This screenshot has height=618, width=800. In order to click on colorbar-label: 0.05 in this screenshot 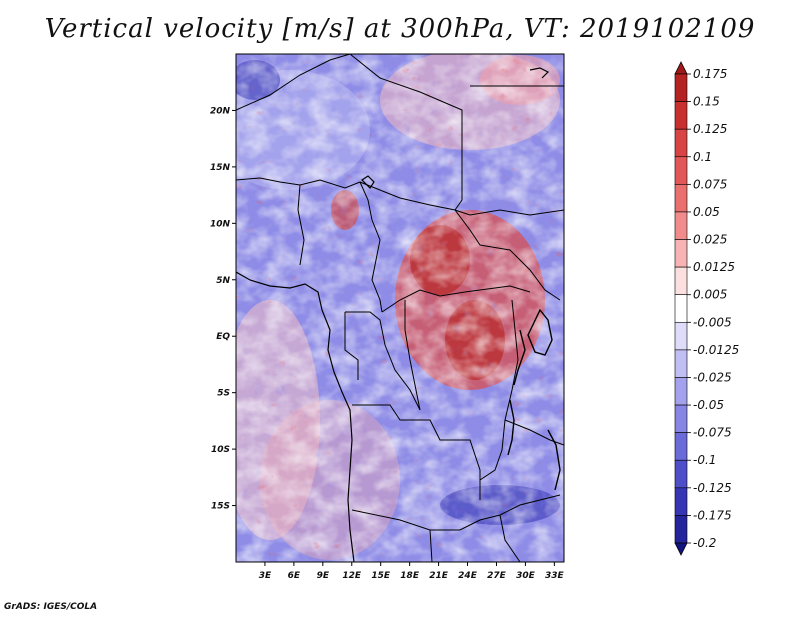, I will do `click(706, 212)`.